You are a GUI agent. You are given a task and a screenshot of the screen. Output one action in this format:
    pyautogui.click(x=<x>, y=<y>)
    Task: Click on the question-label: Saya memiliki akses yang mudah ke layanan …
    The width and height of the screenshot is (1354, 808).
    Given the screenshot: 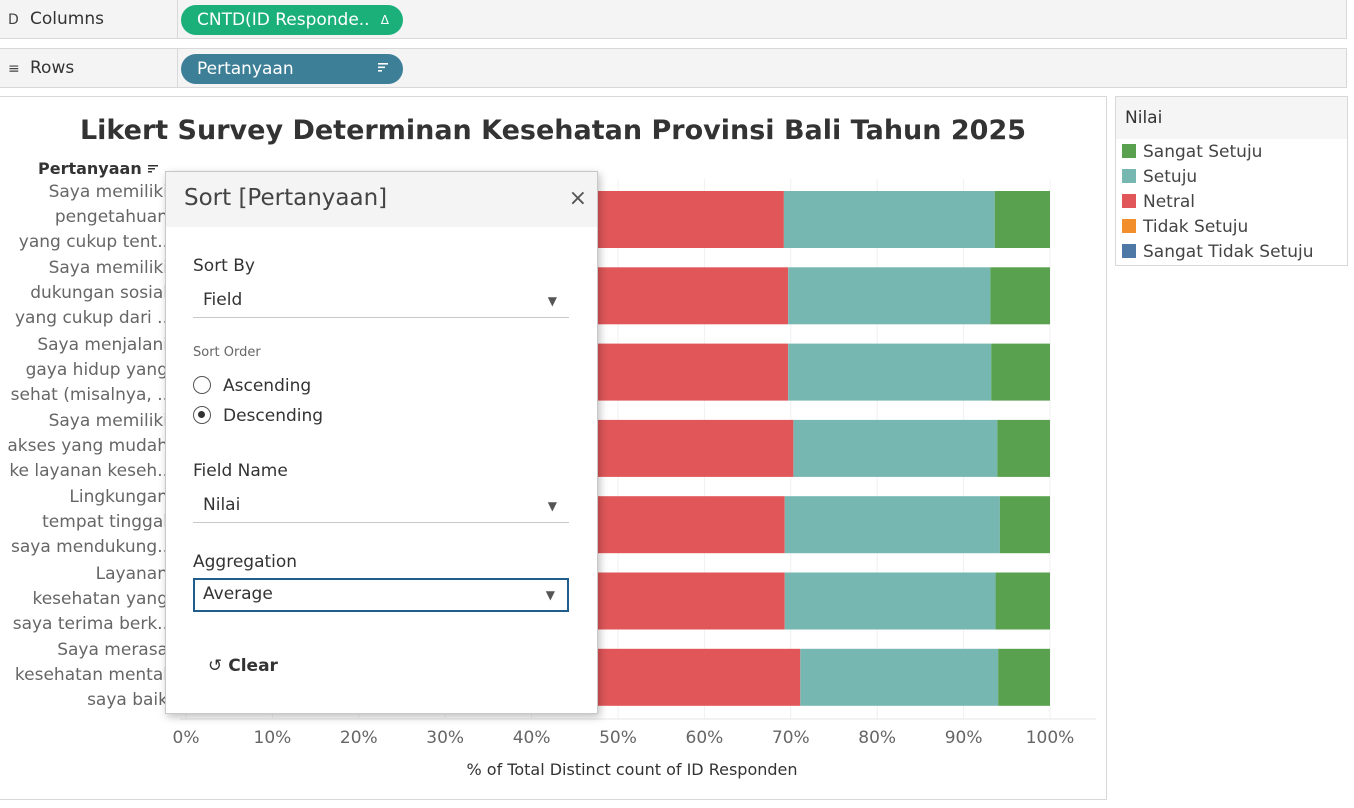 What is the action you would take?
    pyautogui.click(x=87, y=446)
    